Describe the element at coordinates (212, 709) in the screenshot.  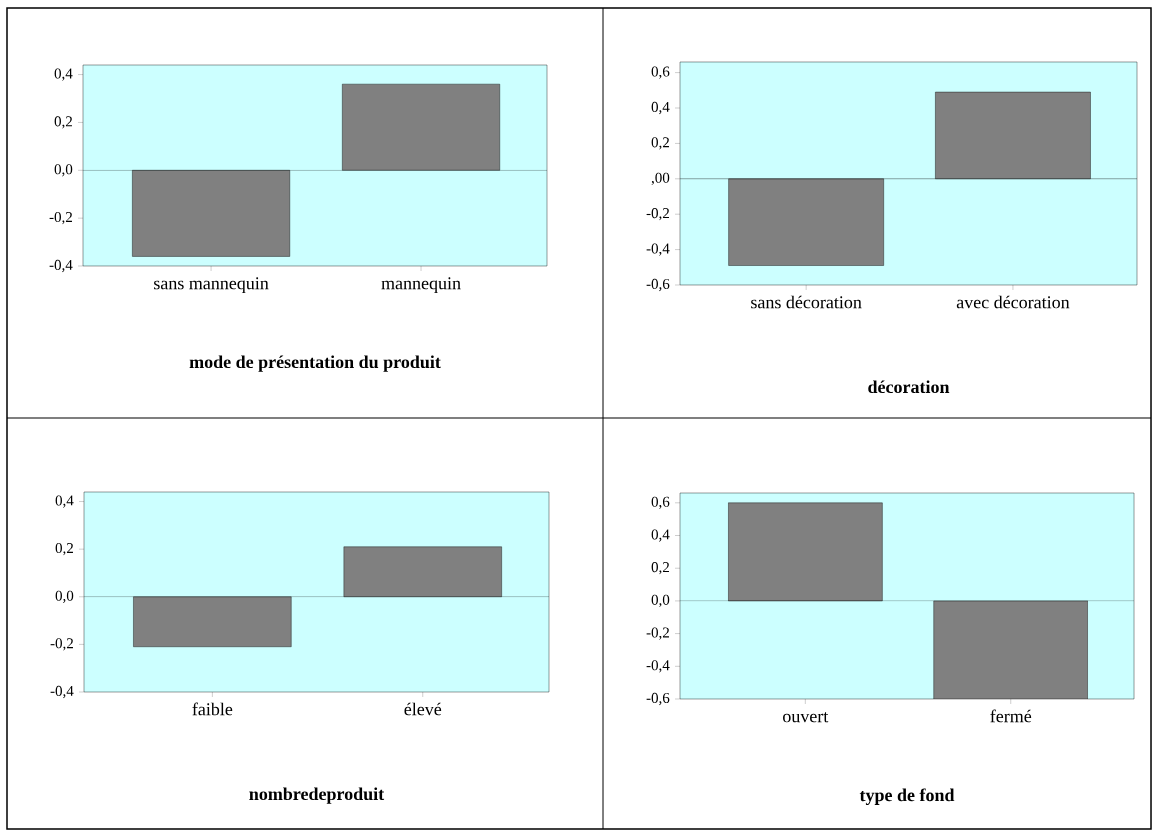
I see `x-tick-label: faible` at that location.